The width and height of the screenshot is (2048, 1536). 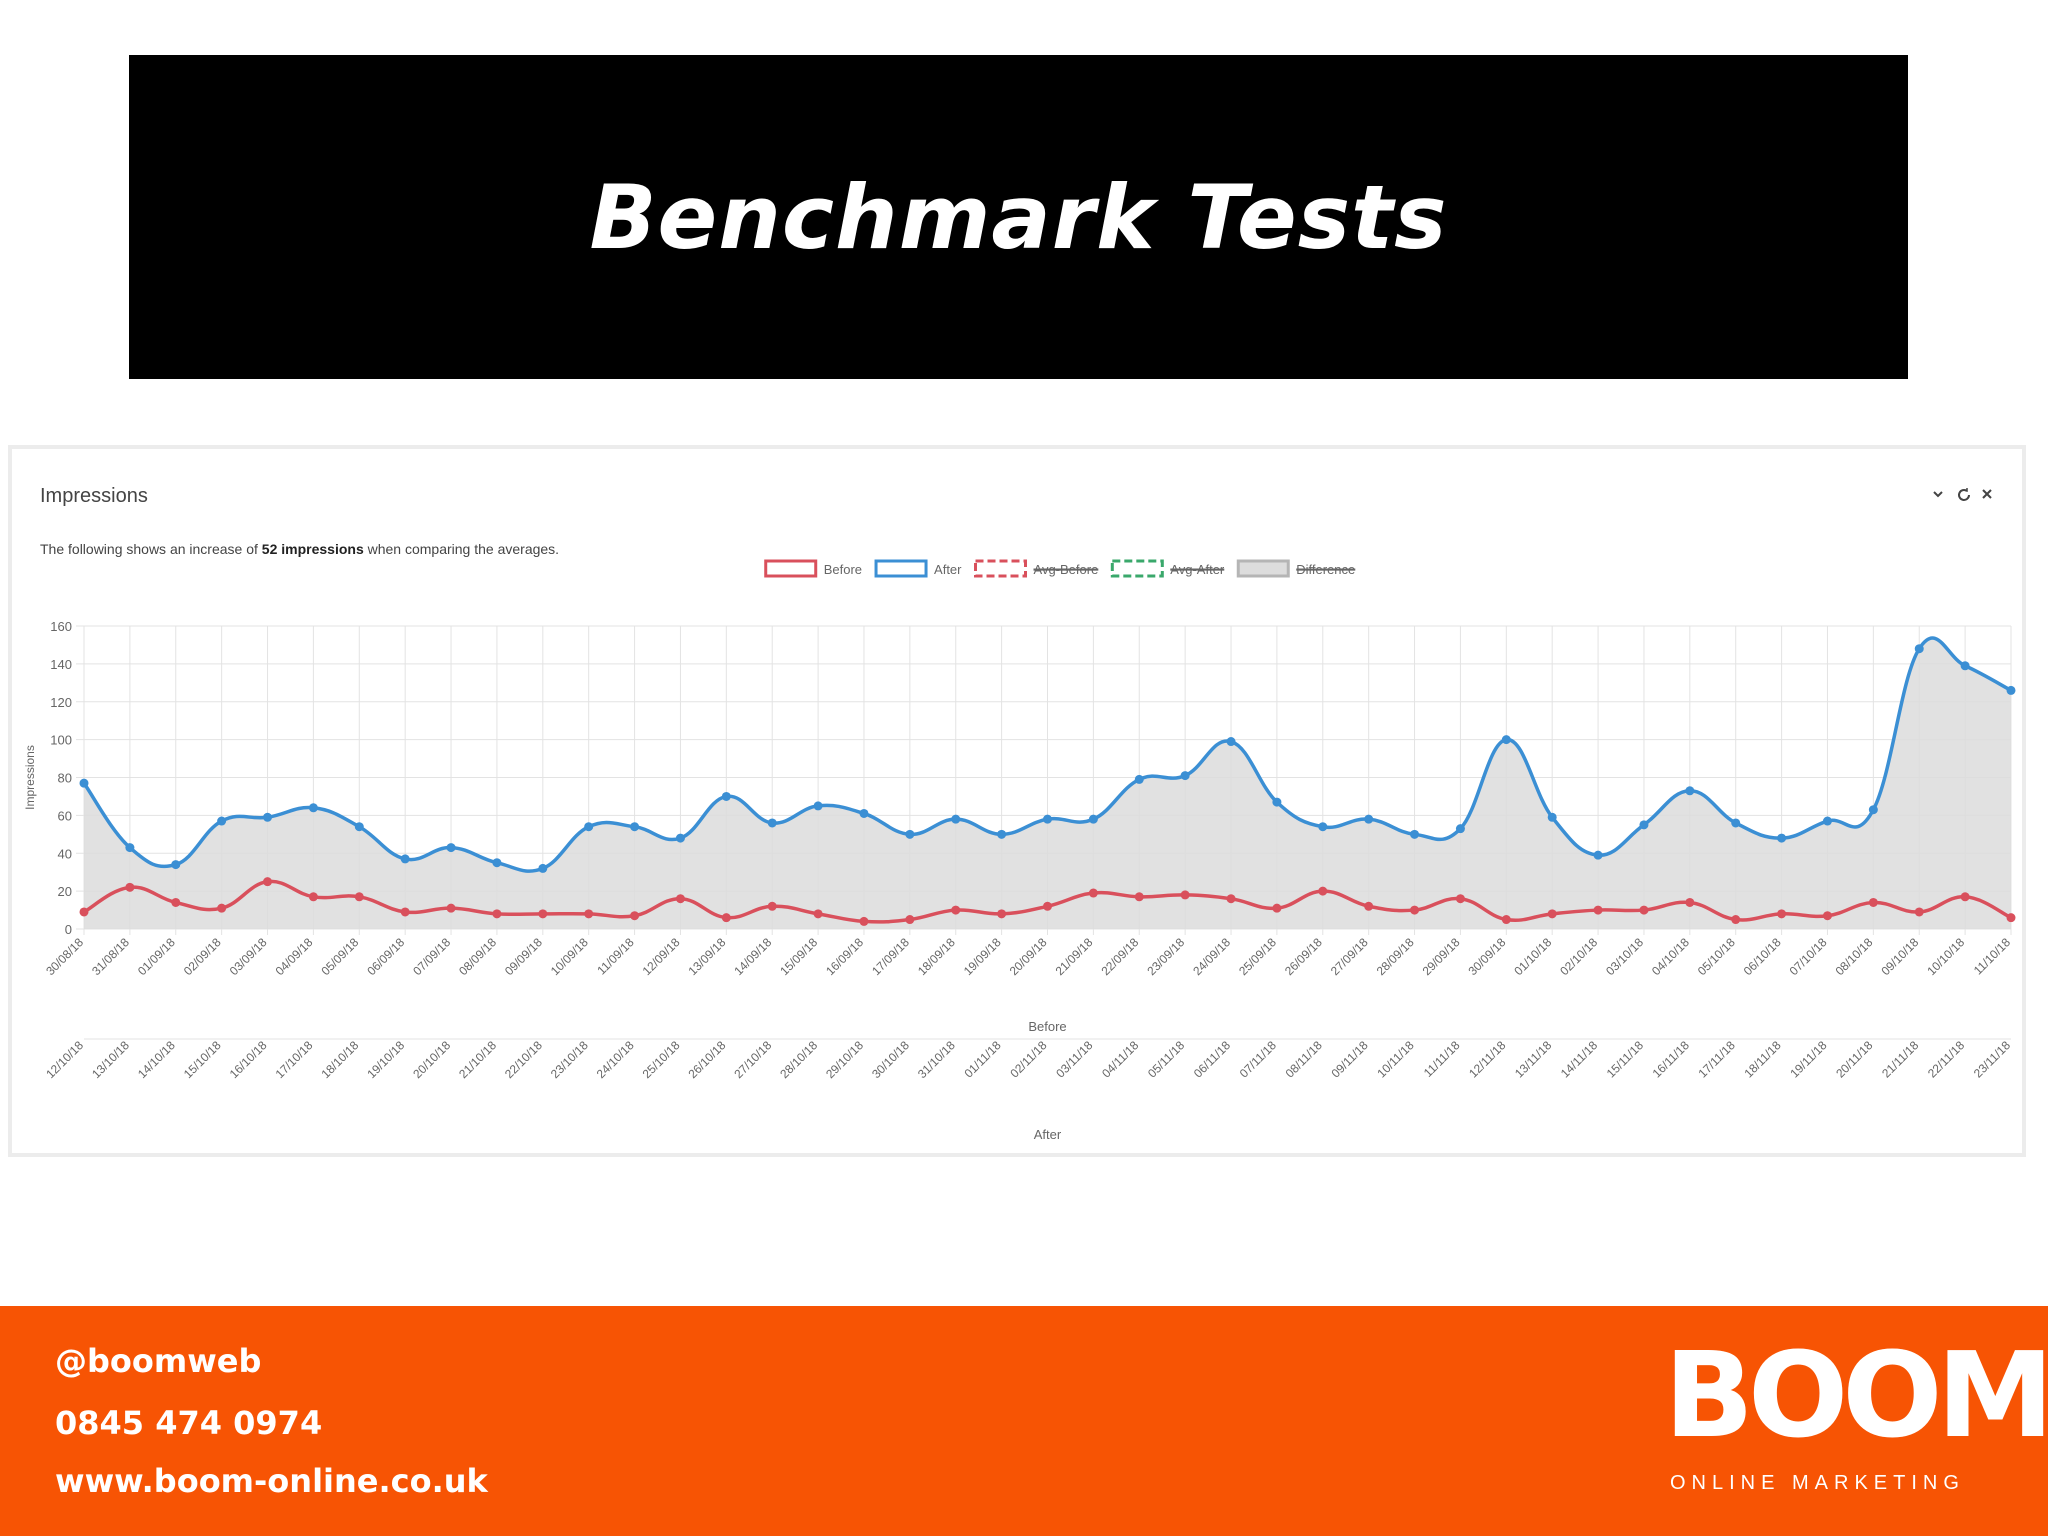 What do you see at coordinates (1047, 754) in the screenshot?
I see `line` at bounding box center [1047, 754].